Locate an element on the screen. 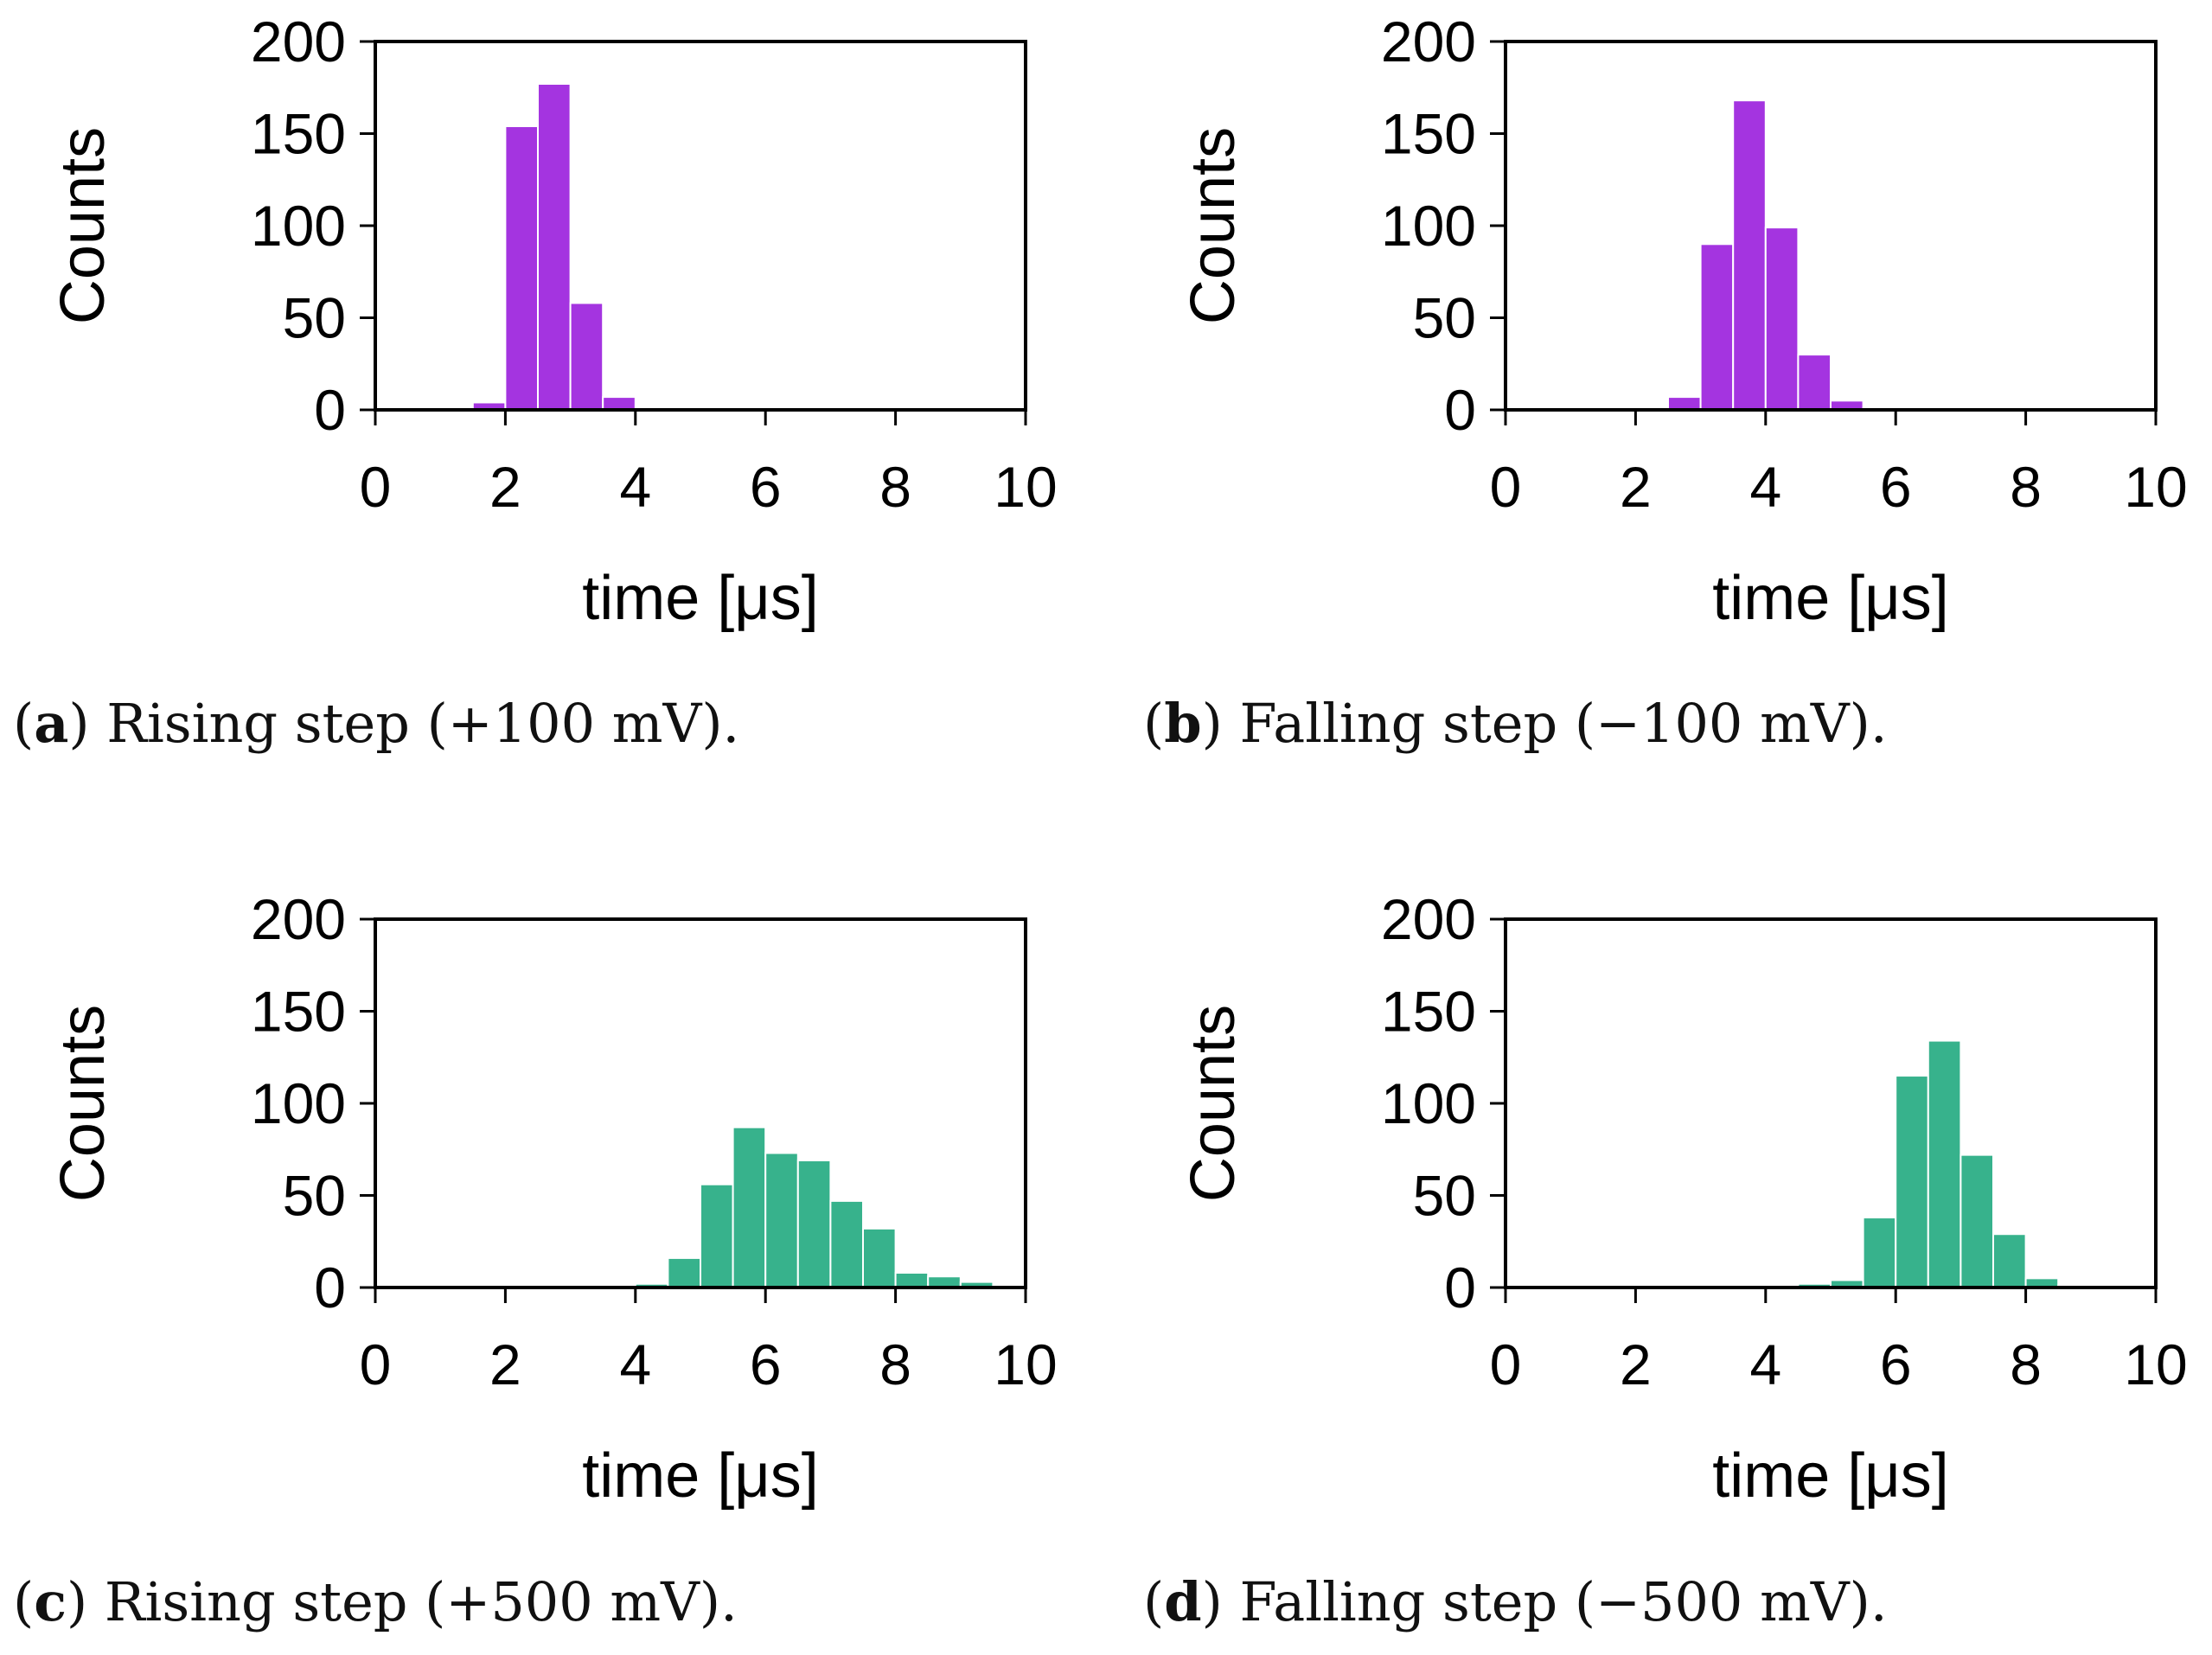 The width and height of the screenshot is (2212, 1655). caption-text: Rising step (+500 mV). is located at coordinates (421, 1601).